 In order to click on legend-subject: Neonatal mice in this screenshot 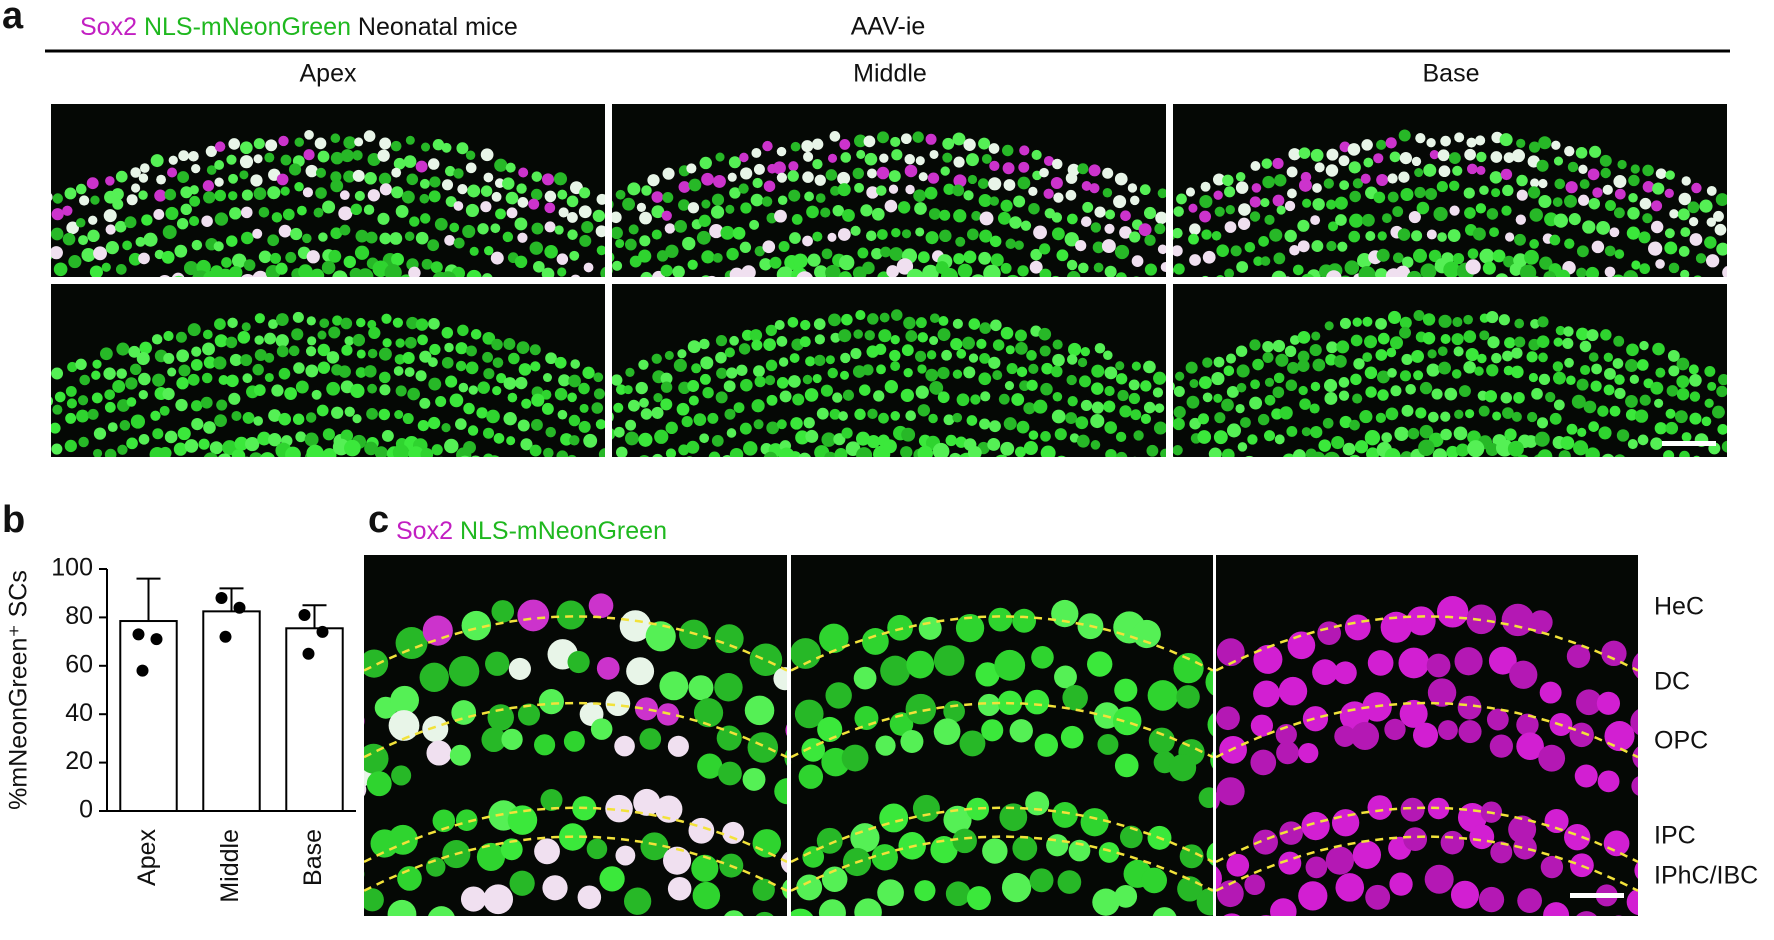, I will do `click(438, 27)`.